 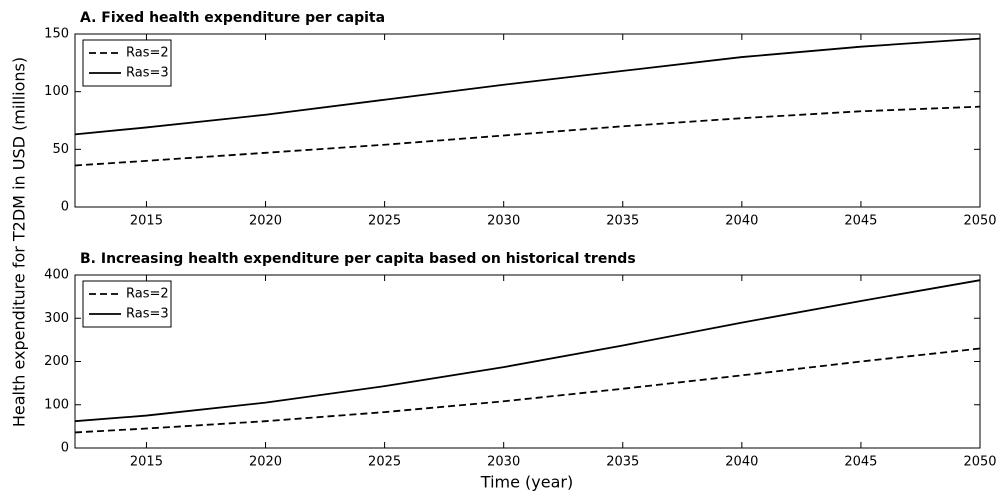 What do you see at coordinates (56, 34) in the screenshot?
I see `y-tick-label: 150` at bounding box center [56, 34].